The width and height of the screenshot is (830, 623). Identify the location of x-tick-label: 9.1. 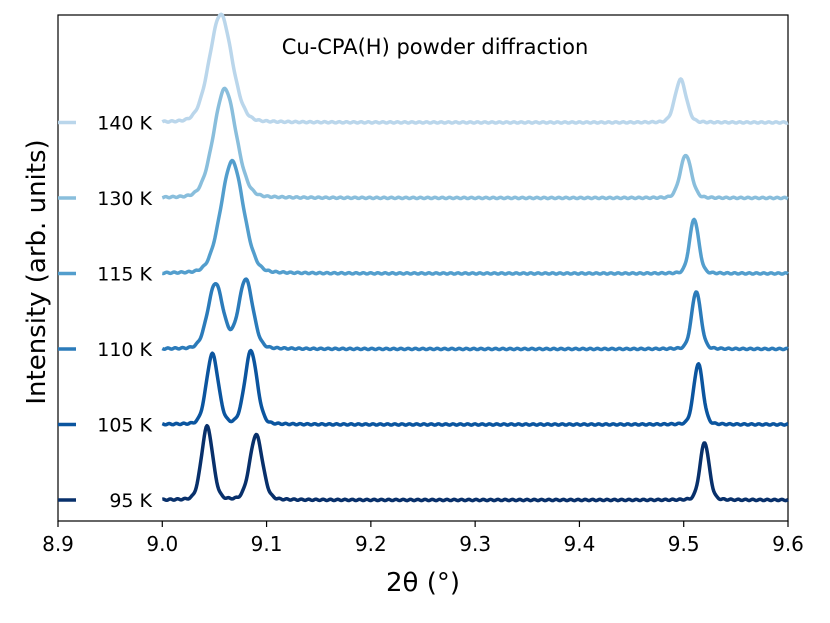
(267, 544).